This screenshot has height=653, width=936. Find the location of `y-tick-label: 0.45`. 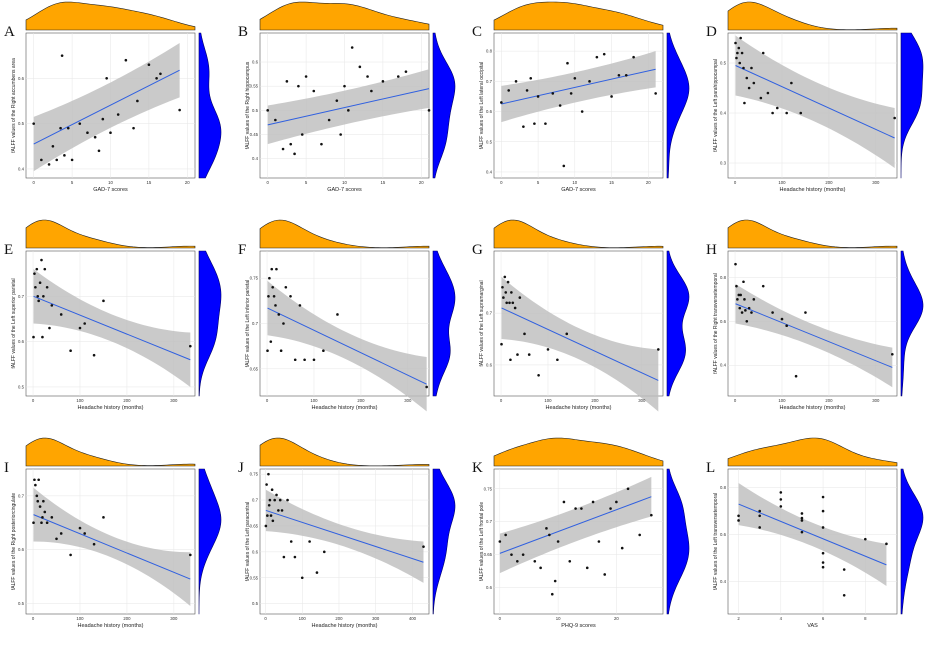

y-tick-label: 0.45 is located at coordinates (254, 134).